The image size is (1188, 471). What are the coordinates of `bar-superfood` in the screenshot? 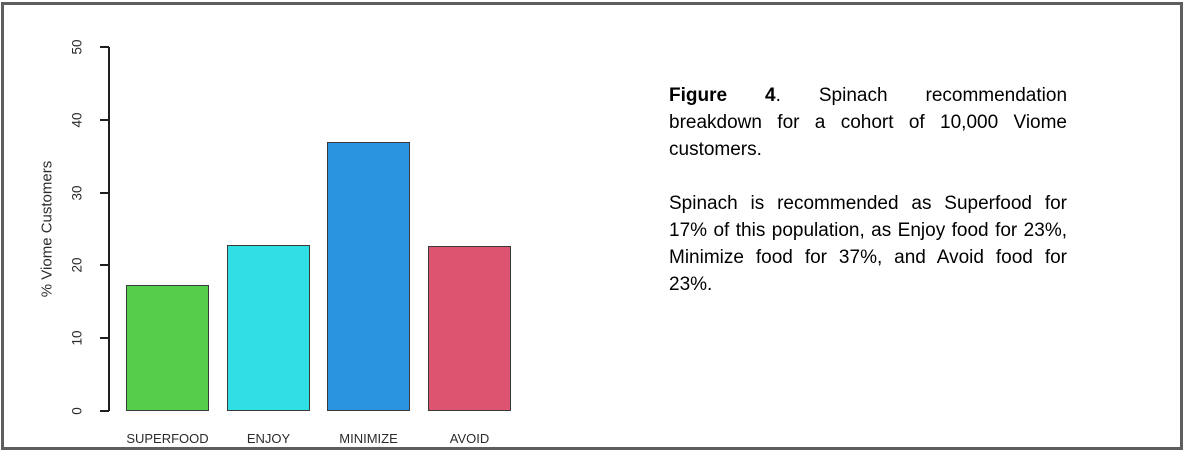 It's located at (167, 348).